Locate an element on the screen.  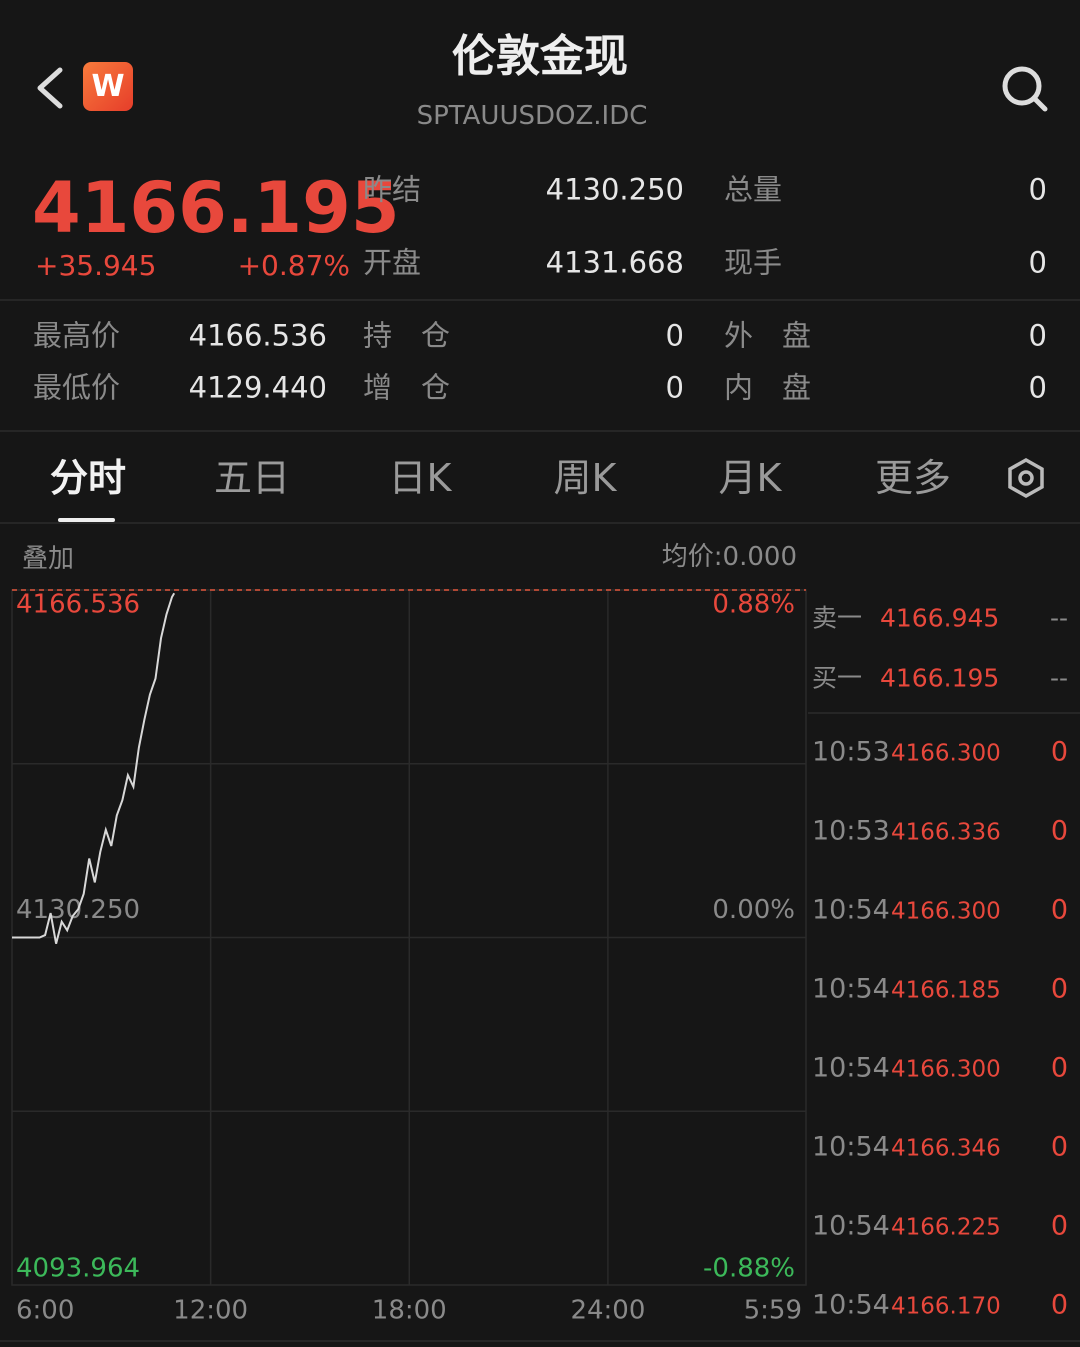
trade-price: 4166.336 is located at coordinates (946, 832).